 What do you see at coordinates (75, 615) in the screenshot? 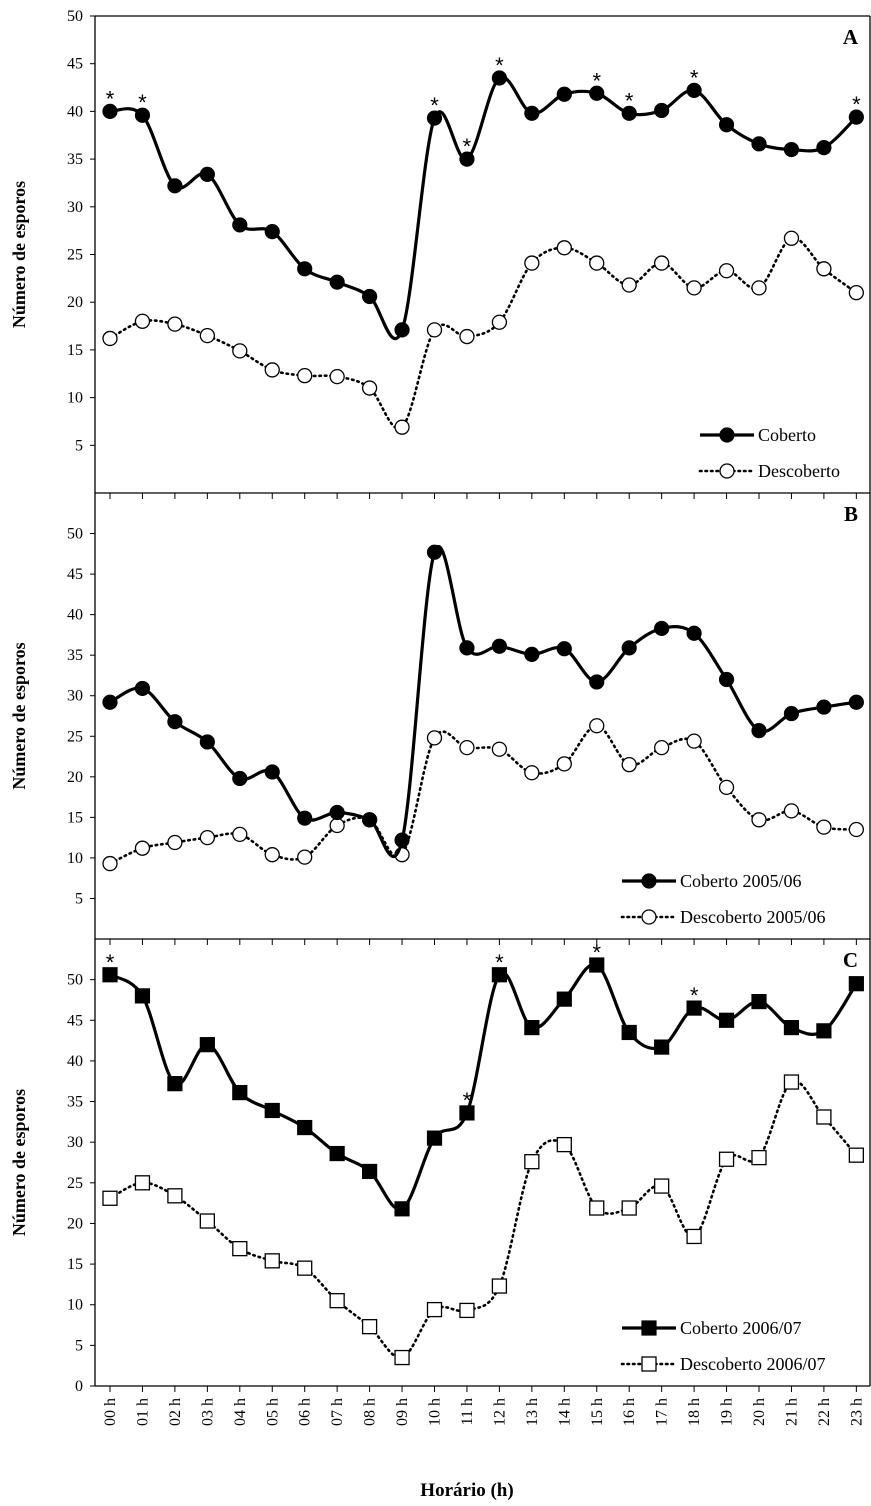
I see `panel-b-ytick-label: 40` at bounding box center [75, 615].